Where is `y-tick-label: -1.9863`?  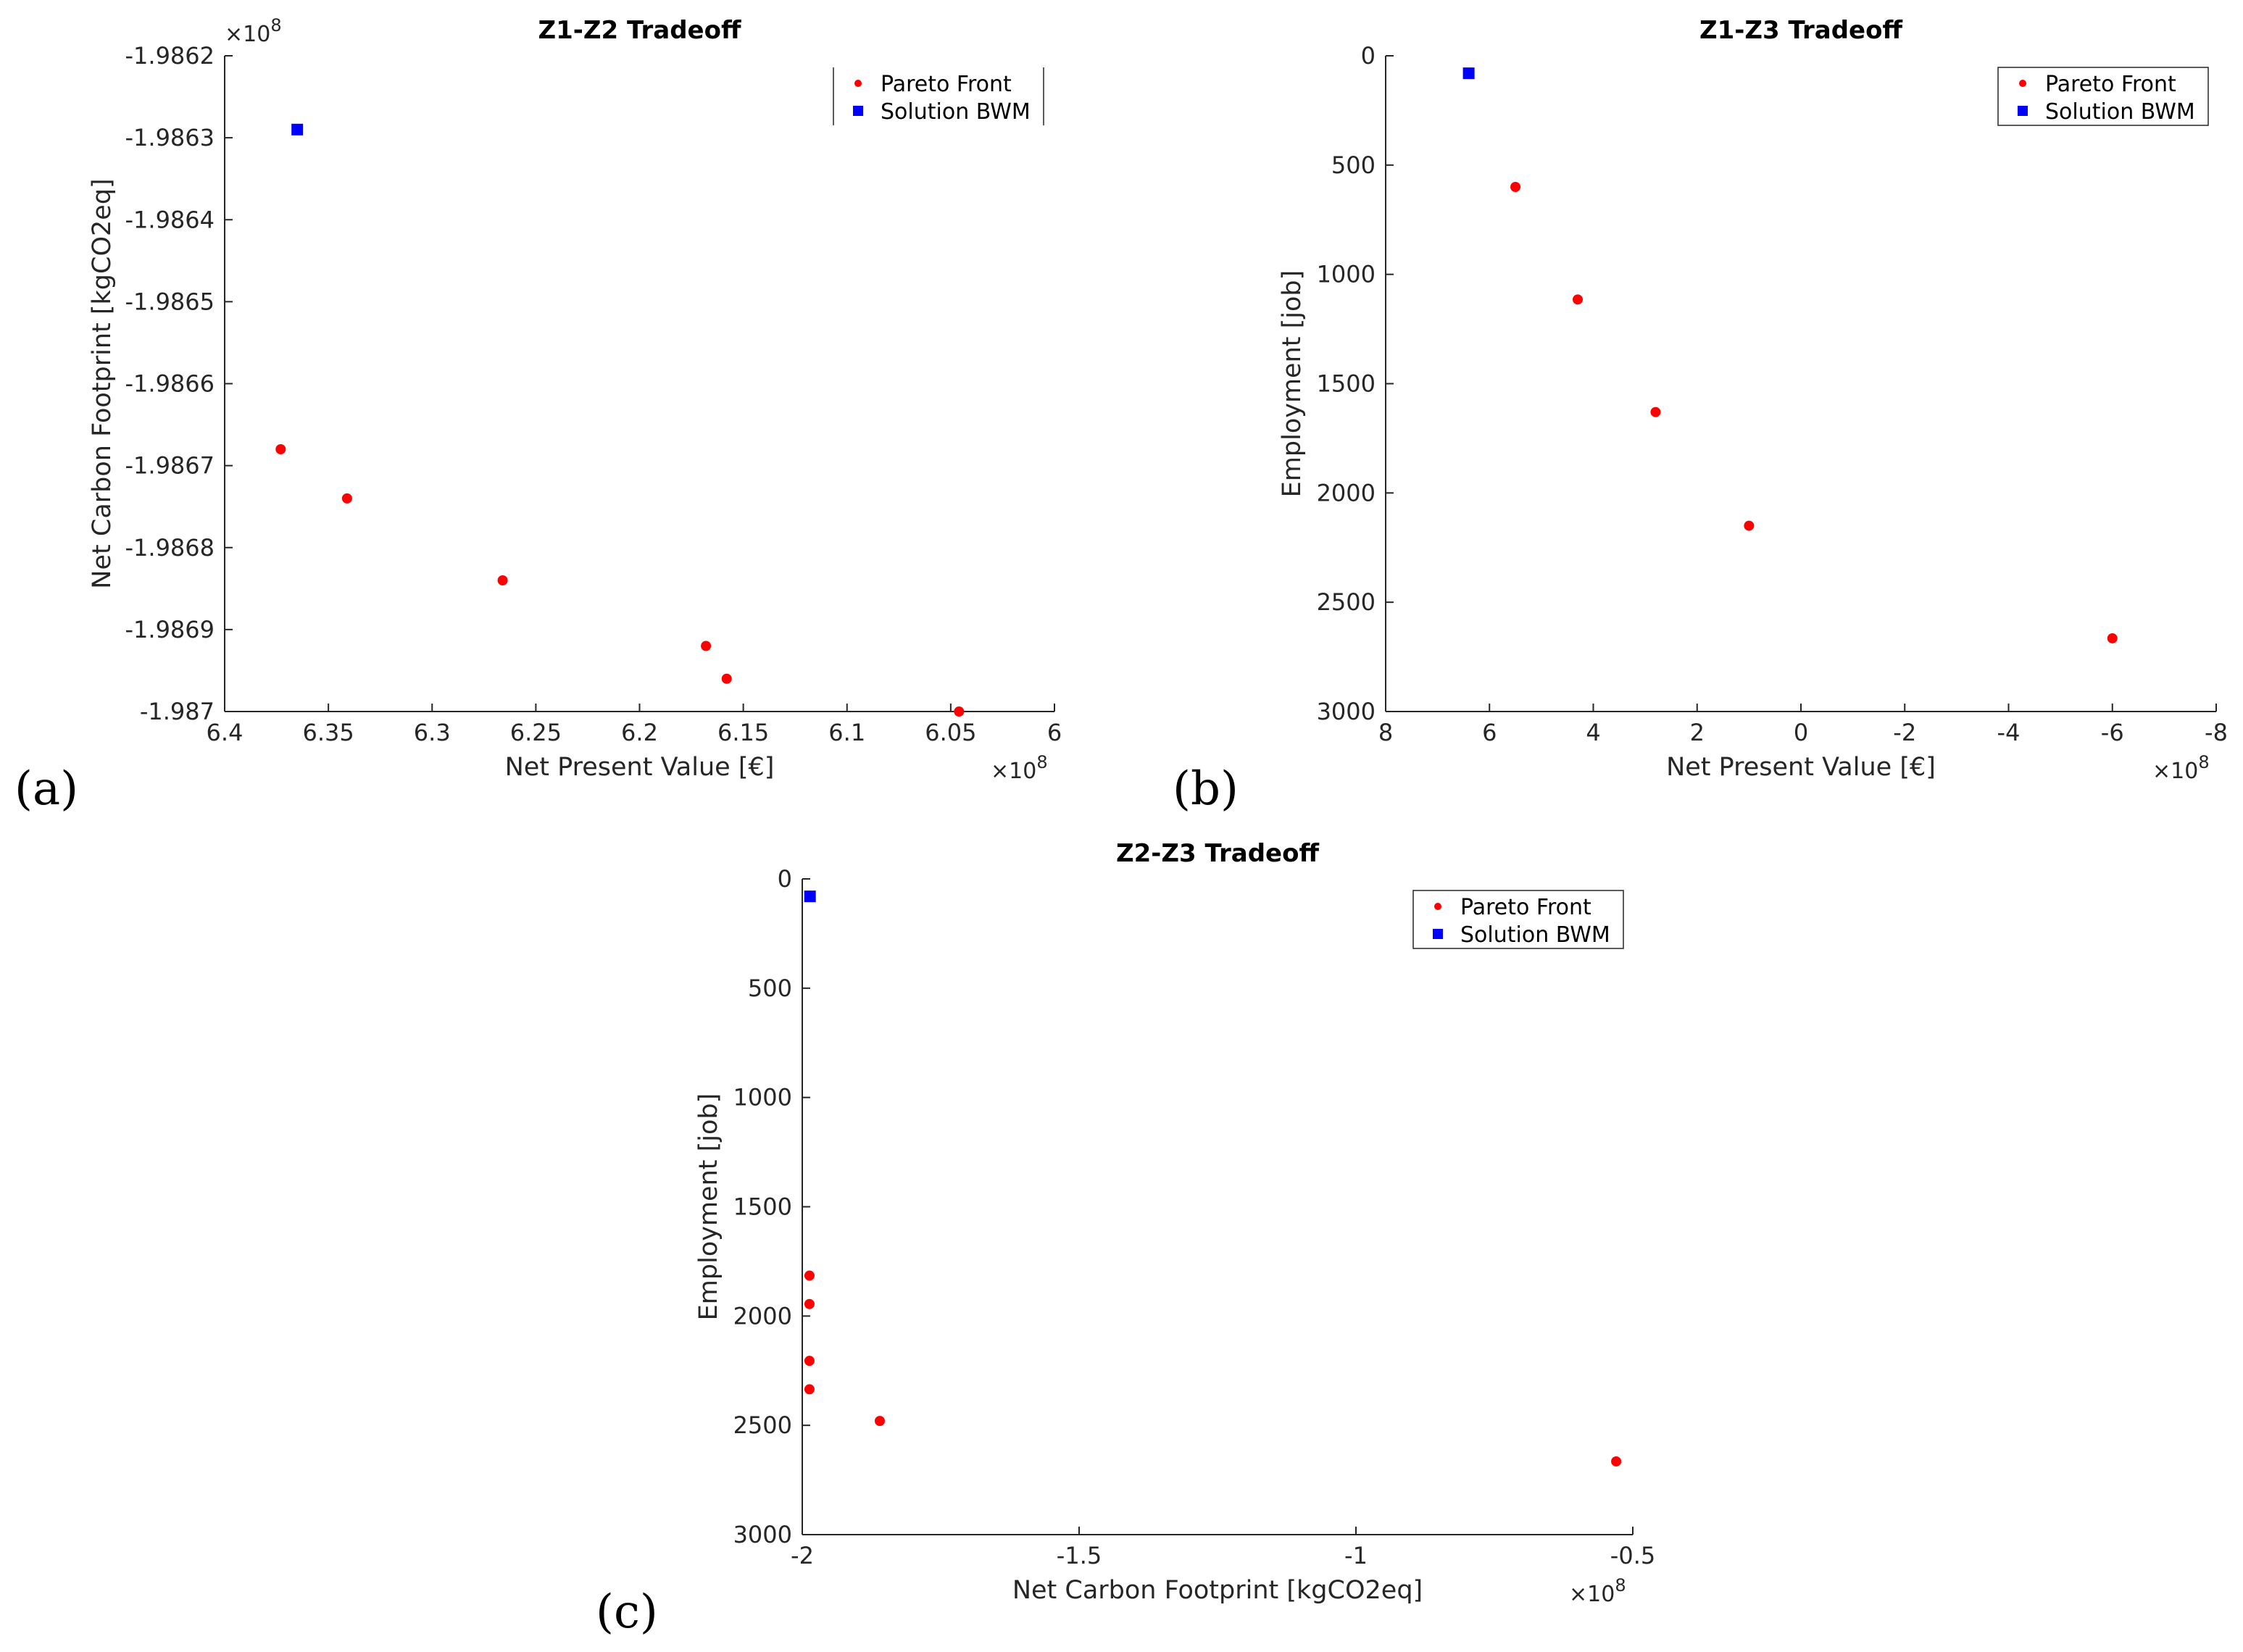
y-tick-label: -1.9863 is located at coordinates (170, 137).